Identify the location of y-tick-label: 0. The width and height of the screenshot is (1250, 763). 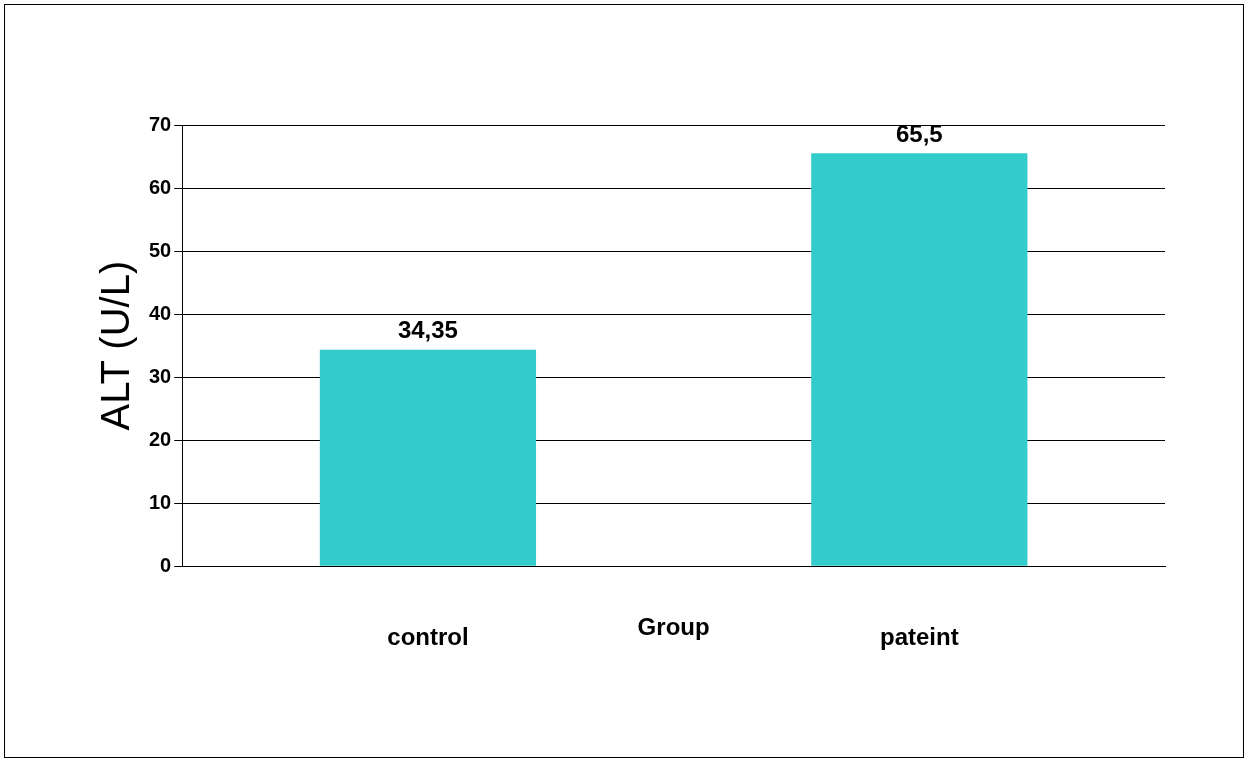
(166, 564).